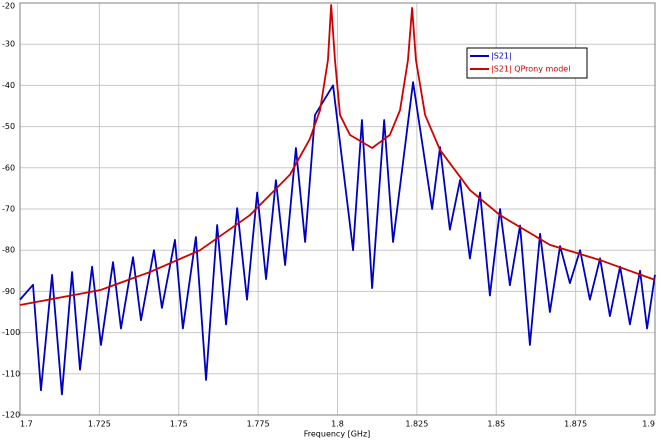 The width and height of the screenshot is (661, 440). What do you see at coordinates (99, 424) in the screenshot?
I see `x-tick-label: 1.725` at bounding box center [99, 424].